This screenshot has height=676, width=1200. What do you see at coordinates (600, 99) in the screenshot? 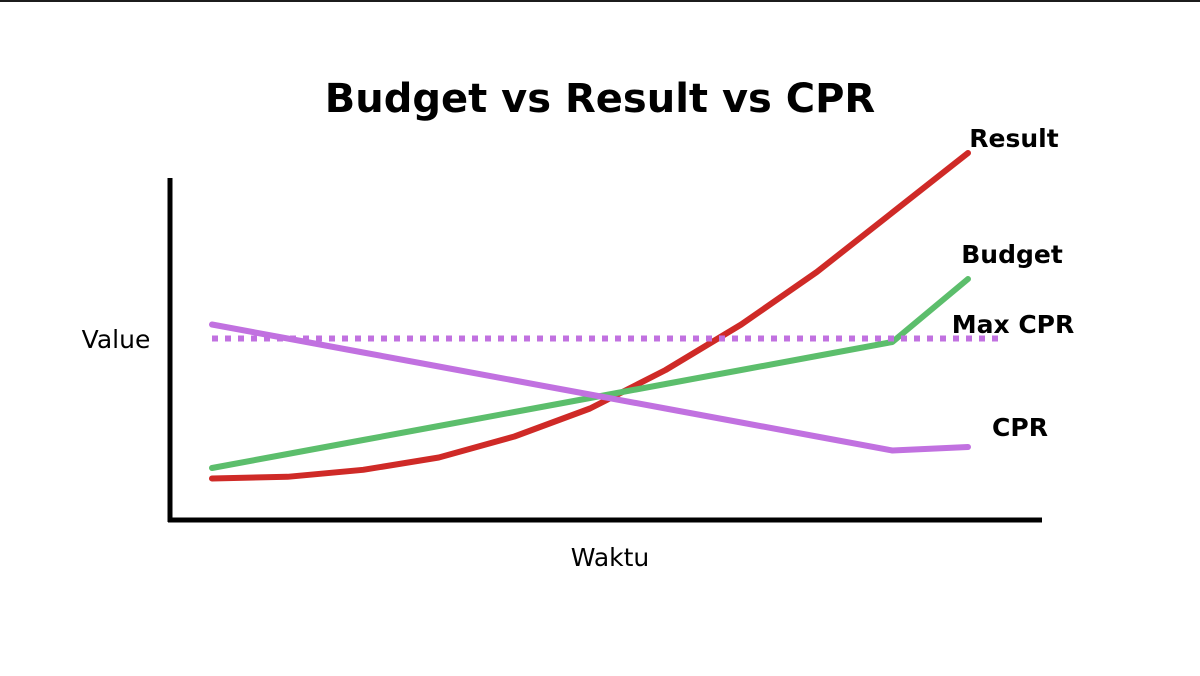
I see `chart-title: Budget vs Result vs CPR` at bounding box center [600, 99].